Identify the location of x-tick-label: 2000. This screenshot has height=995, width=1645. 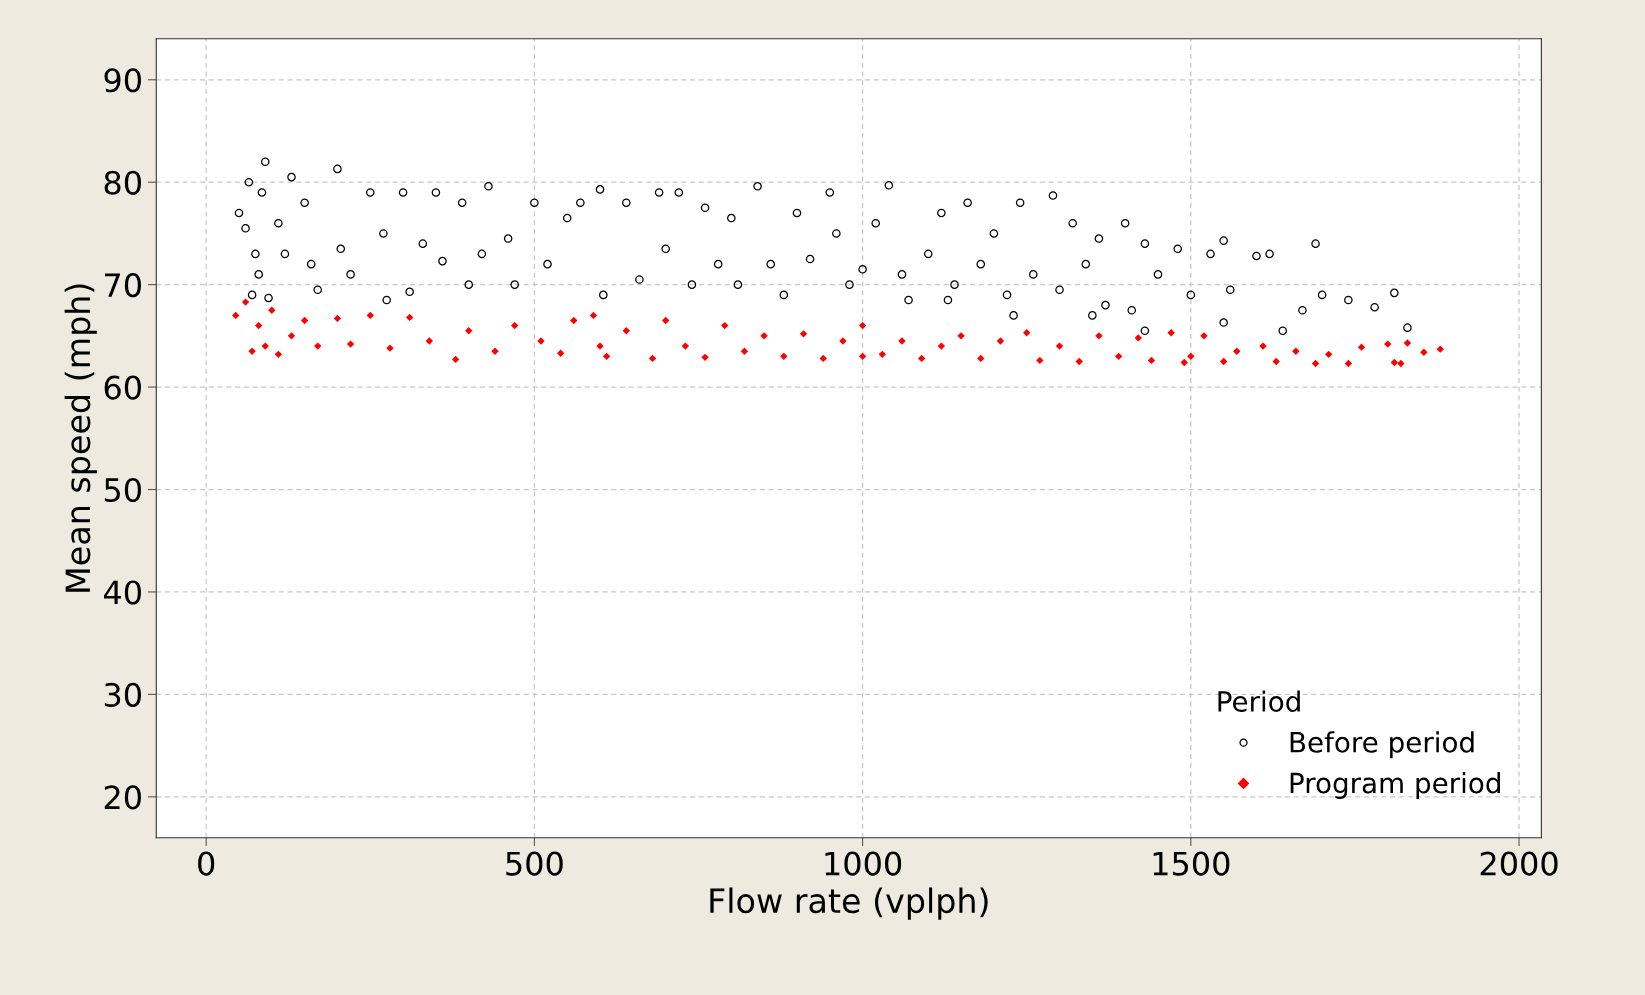
(1519, 863).